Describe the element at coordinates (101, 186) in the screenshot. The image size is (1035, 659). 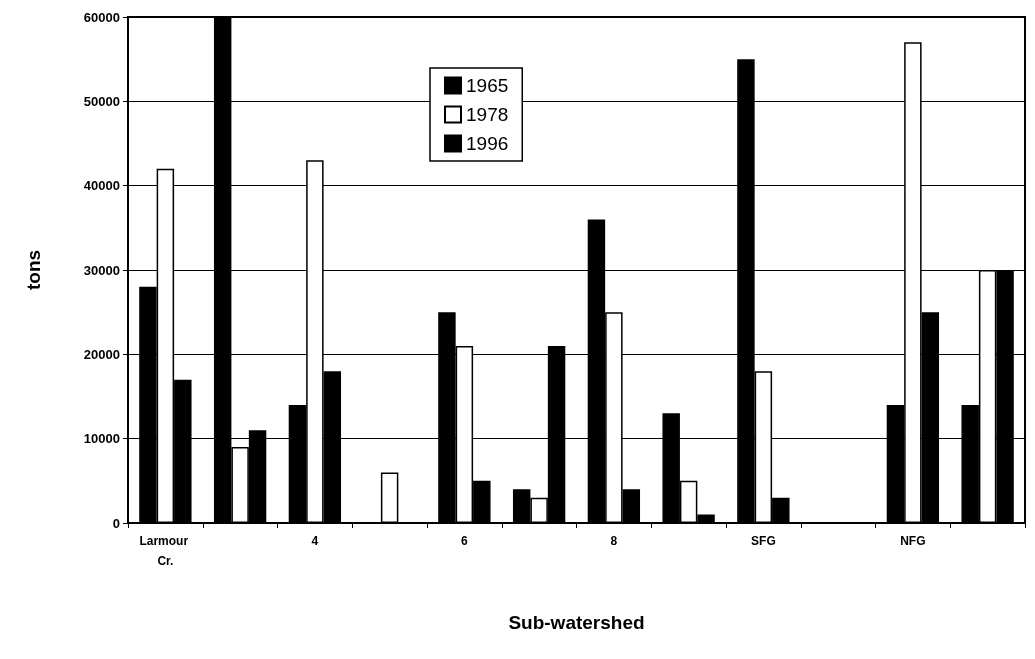
I see `y-tick-label: 40000` at that location.